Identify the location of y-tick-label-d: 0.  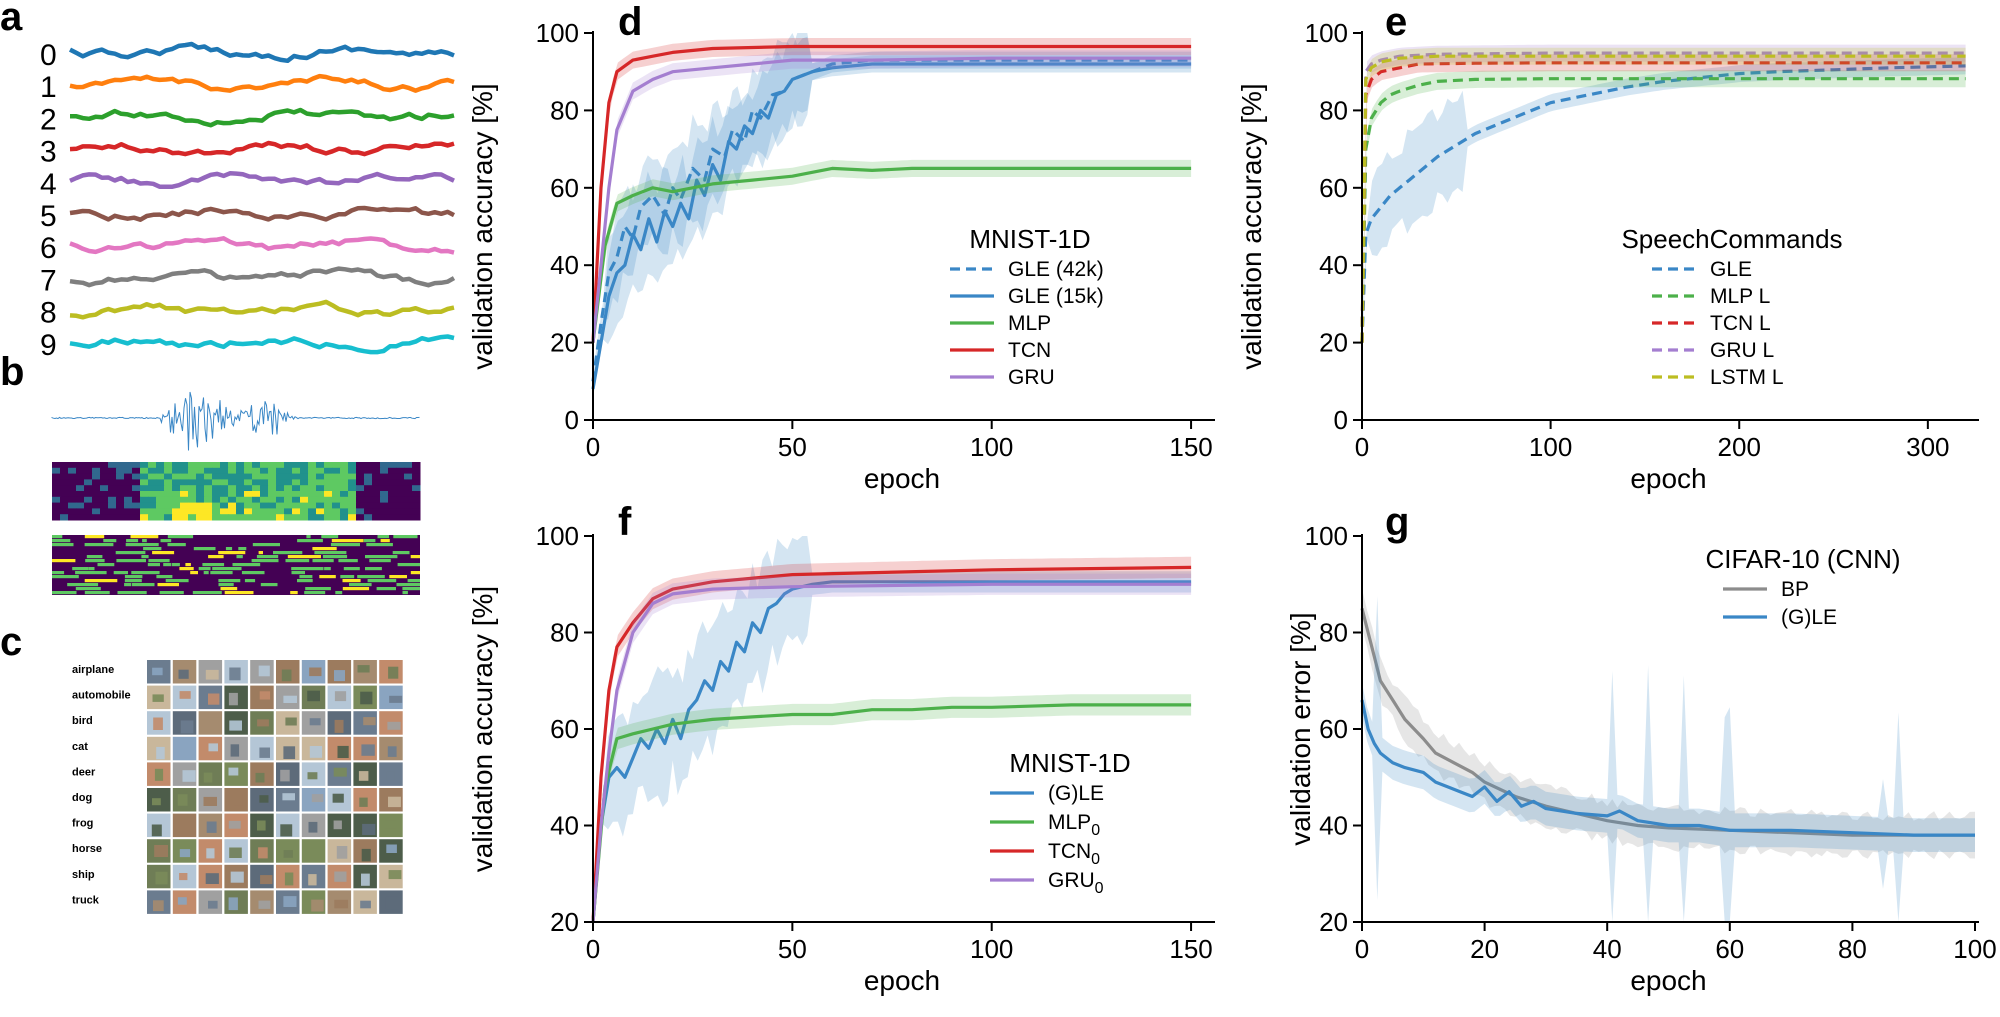
(572, 420).